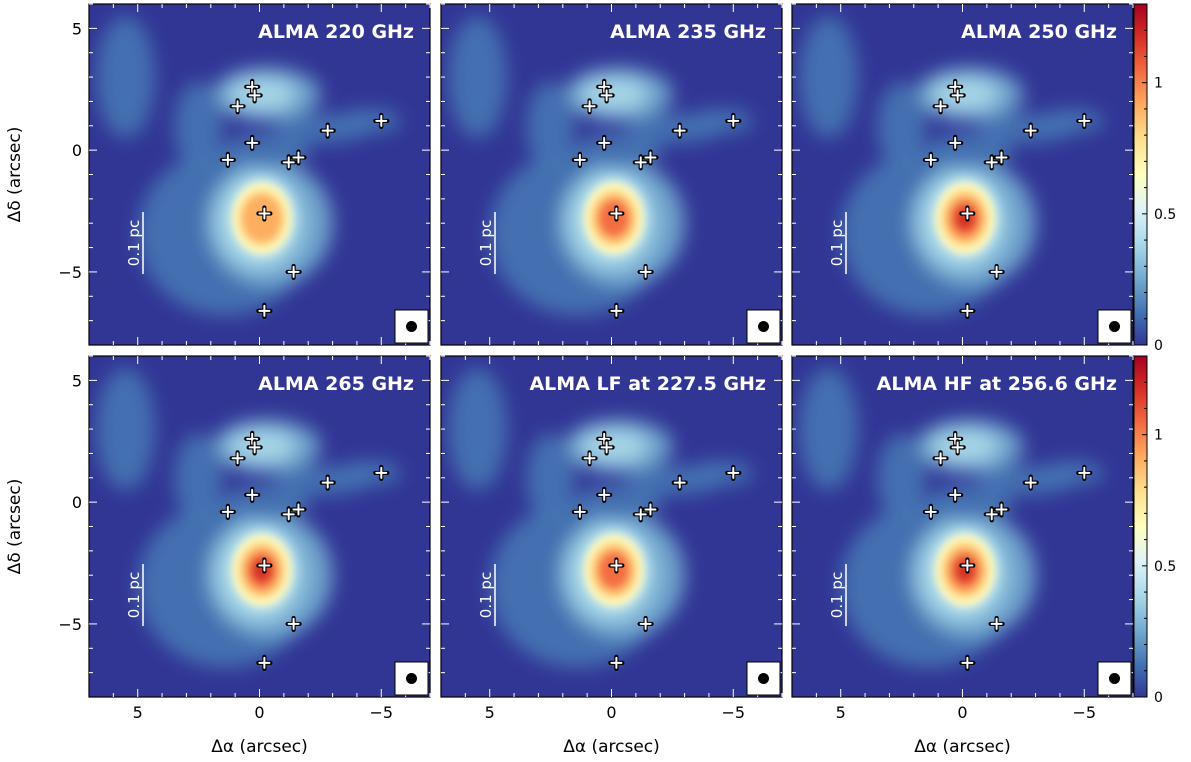  I want to click on y-axis-title: Δδ (arcsec), so click(15, 527).